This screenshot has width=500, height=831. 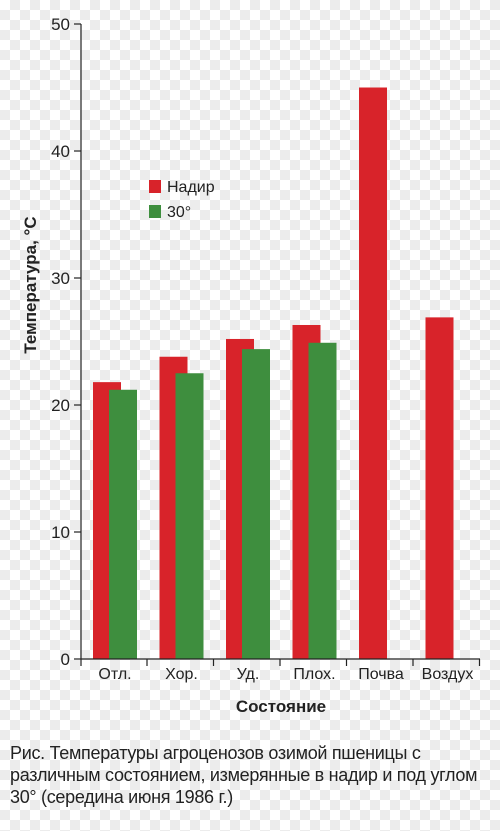 What do you see at coordinates (65, 659) in the screenshot?
I see `y-tick-label: 0` at bounding box center [65, 659].